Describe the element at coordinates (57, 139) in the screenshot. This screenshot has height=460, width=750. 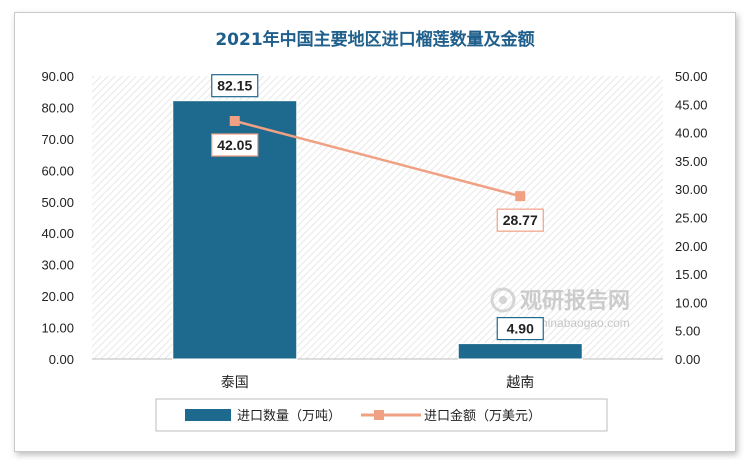
I see `left-tick-label: 70.00` at that location.